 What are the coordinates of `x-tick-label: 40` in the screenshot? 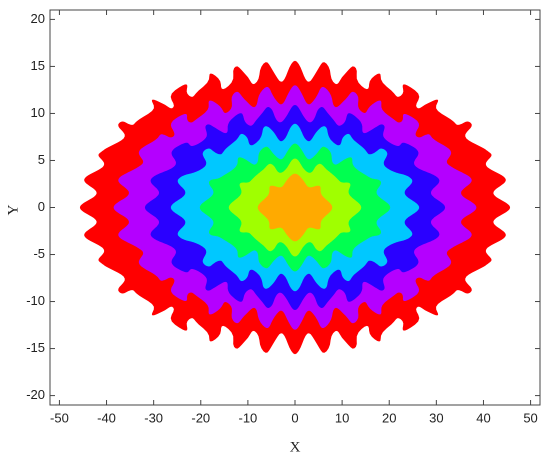 It's located at (483, 417).